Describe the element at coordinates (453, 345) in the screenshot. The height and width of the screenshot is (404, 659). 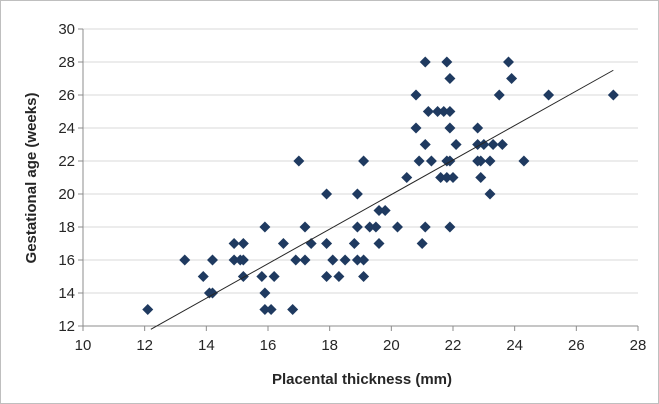
I see `x-tick-label: 22` at that location.